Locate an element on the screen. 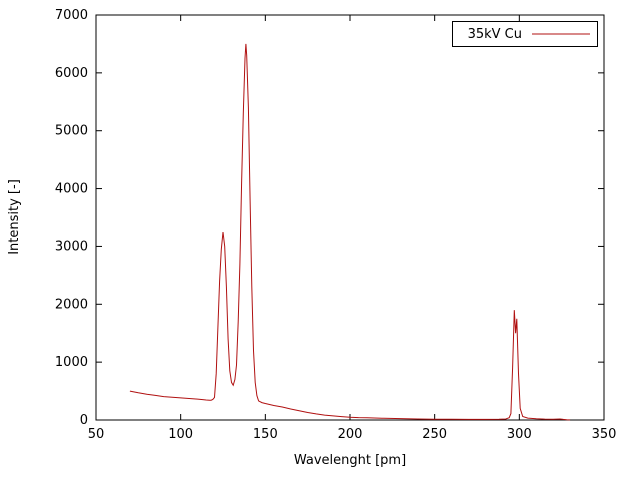  y-axis-label: Intensity [-] is located at coordinates (14, 217).